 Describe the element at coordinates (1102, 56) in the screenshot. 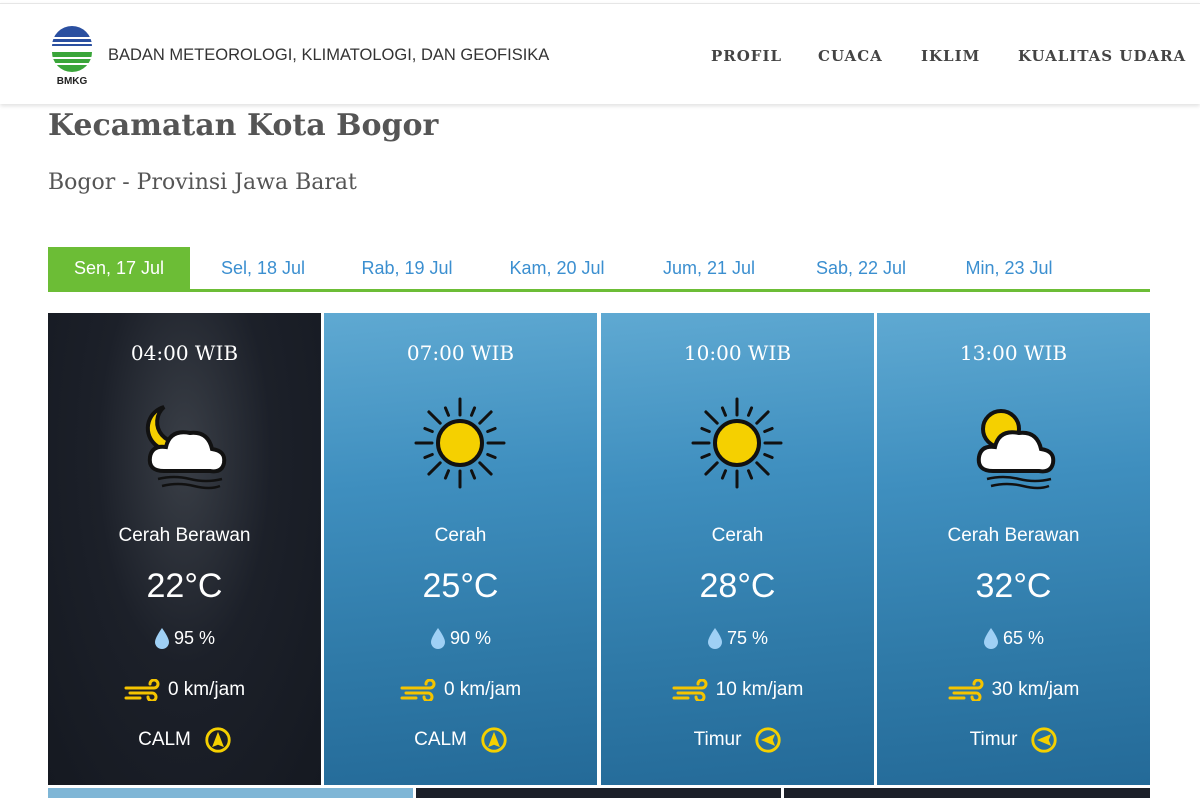

I see `nav-kualitas-udara: KUALITAS UDARA` at that location.